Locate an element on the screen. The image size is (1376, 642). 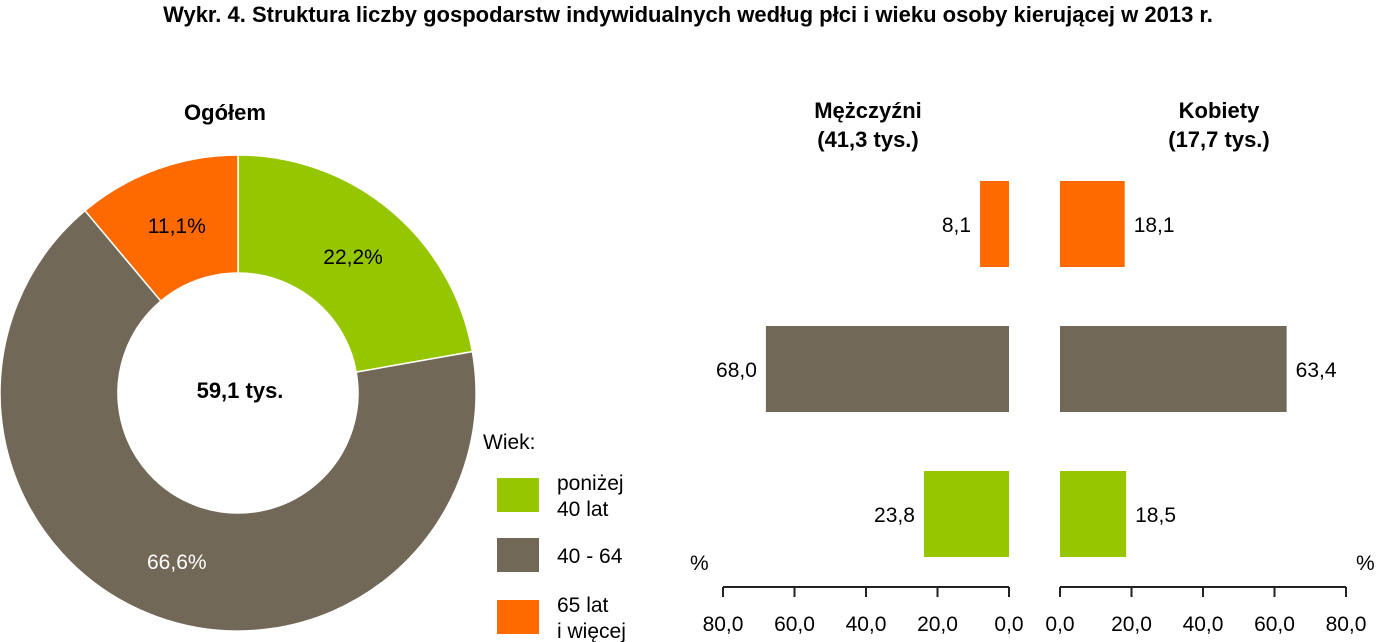
women-panel-title: Kobiety (17,7 tys.) is located at coordinates (1219, 125).